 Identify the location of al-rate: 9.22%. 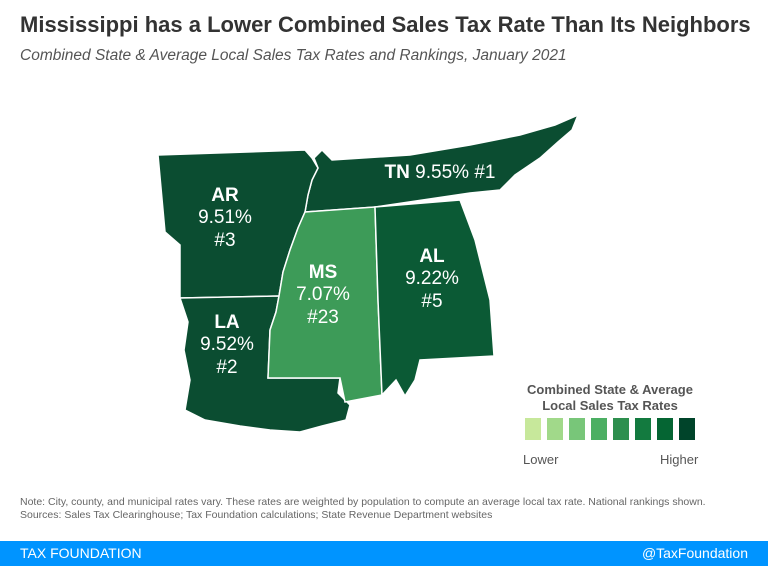
(432, 278).